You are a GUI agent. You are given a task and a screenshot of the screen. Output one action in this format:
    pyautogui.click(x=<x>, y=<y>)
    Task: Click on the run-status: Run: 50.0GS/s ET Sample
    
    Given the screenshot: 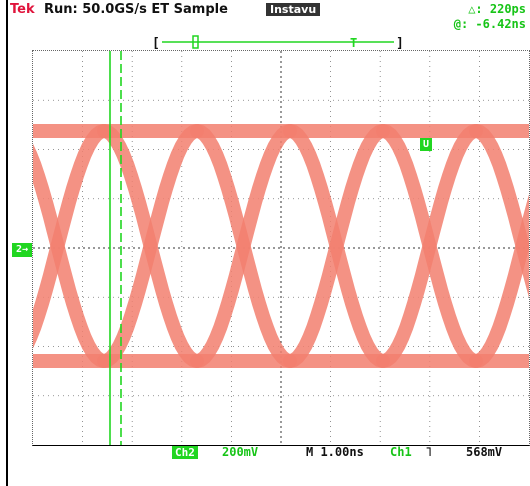 What is the action you would take?
    pyautogui.click(x=136, y=9)
    